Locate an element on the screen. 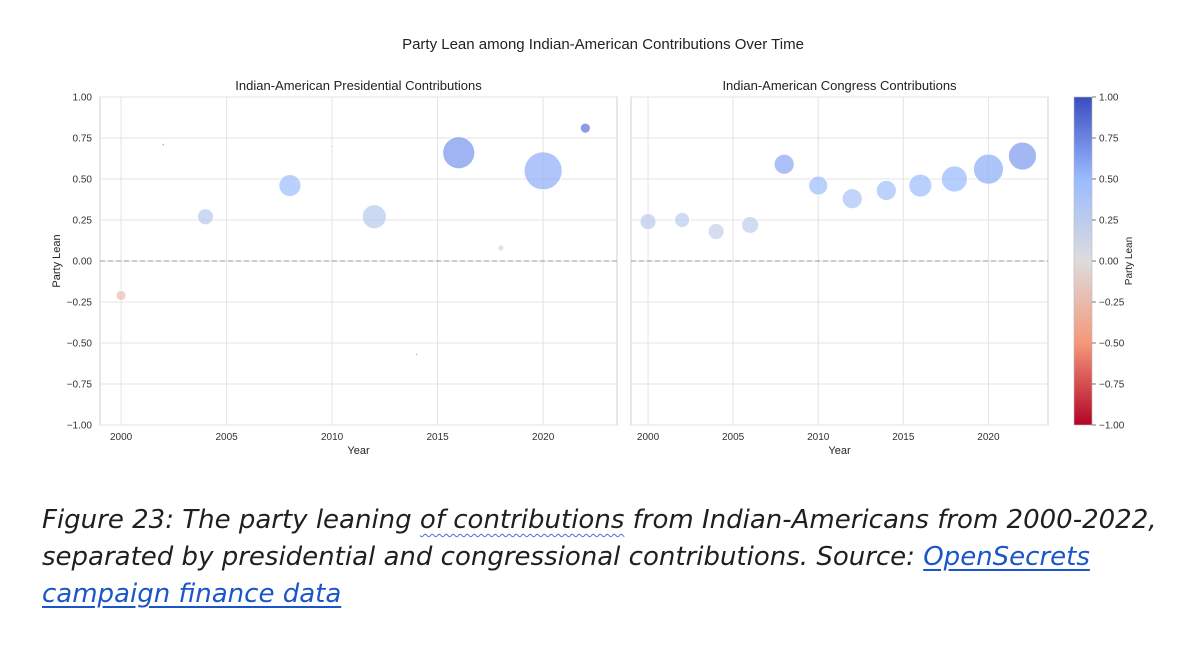 This screenshot has height=651, width=1200. colorbar-tick-label: 0.25 is located at coordinates (1109, 221).